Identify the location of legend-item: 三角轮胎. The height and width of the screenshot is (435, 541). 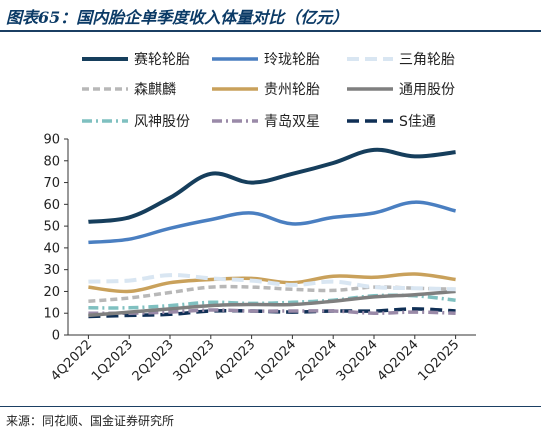
(400, 59).